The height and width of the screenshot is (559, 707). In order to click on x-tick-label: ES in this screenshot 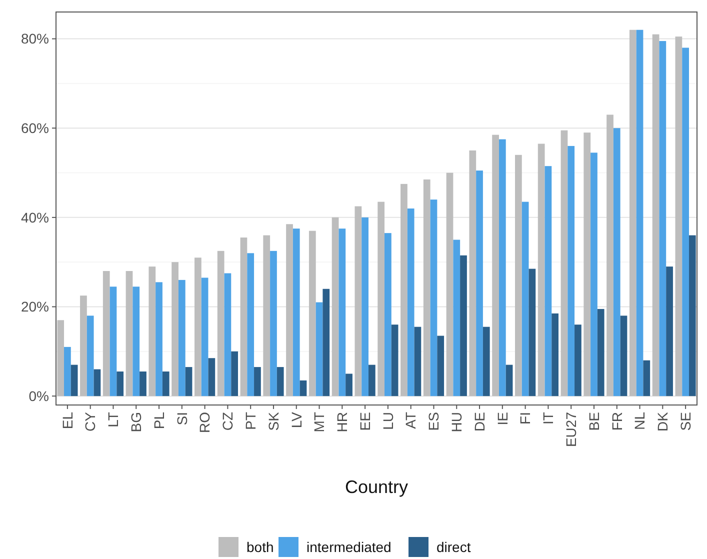, I will do `click(434, 421)`.